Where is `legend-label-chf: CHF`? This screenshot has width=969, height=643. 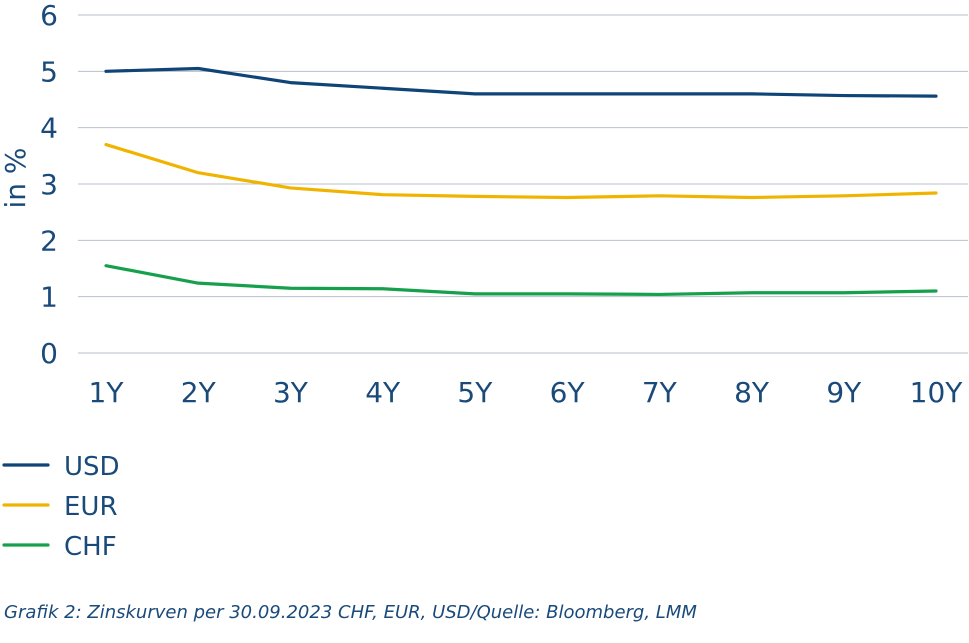 legend-label-chf: CHF is located at coordinates (90, 547).